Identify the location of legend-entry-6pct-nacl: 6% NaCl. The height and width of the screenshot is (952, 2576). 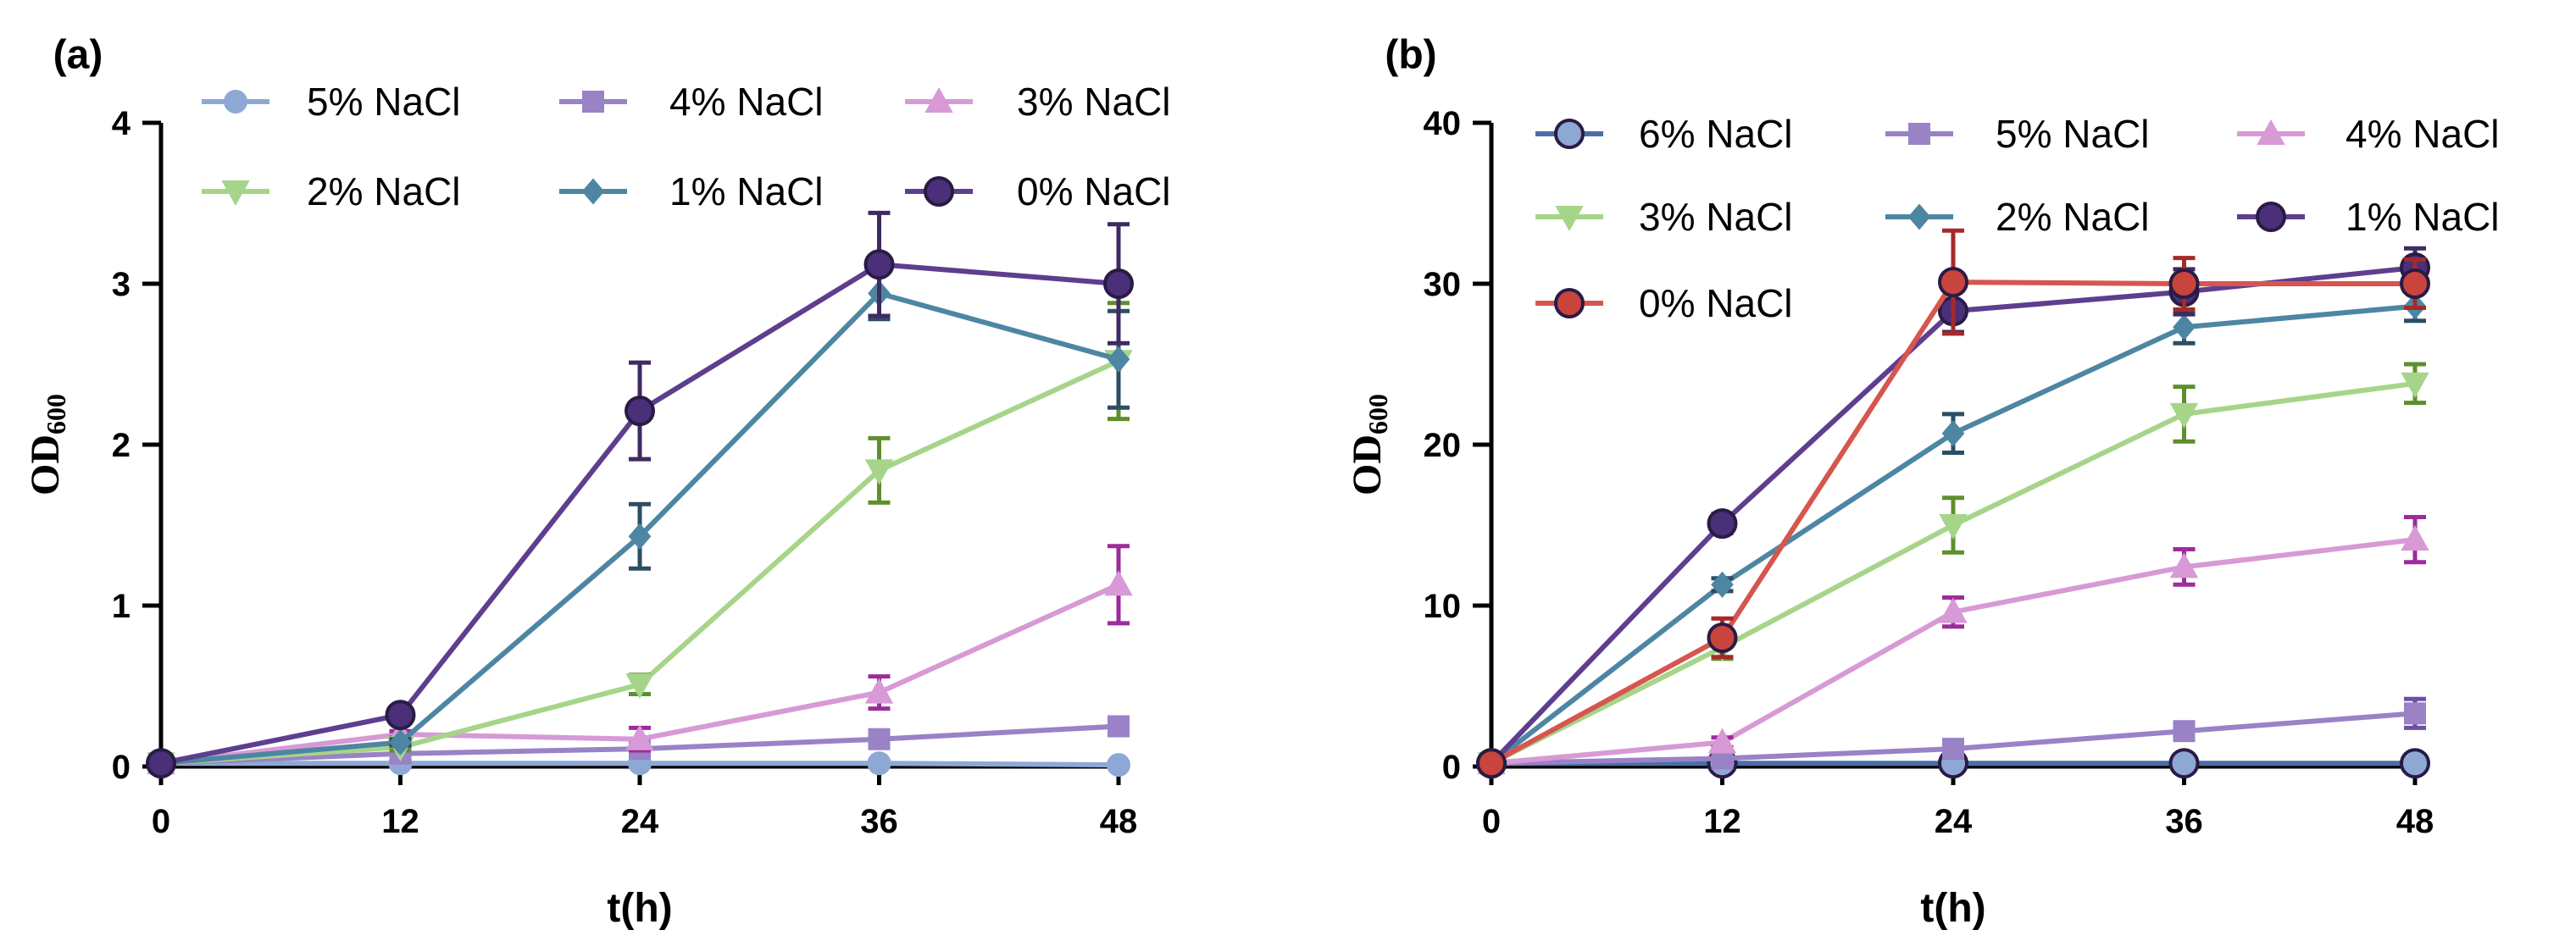
(1664, 134).